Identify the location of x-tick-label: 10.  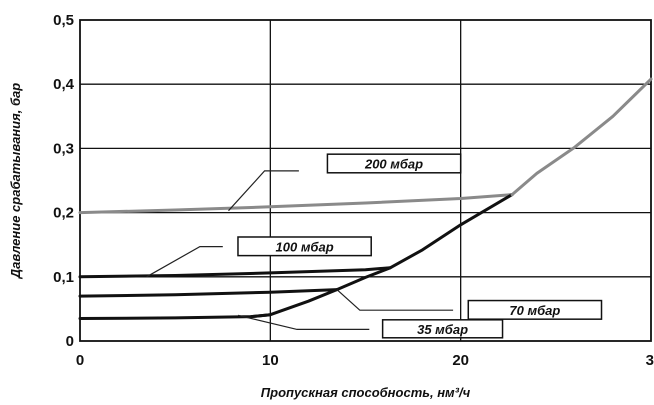
(270, 360).